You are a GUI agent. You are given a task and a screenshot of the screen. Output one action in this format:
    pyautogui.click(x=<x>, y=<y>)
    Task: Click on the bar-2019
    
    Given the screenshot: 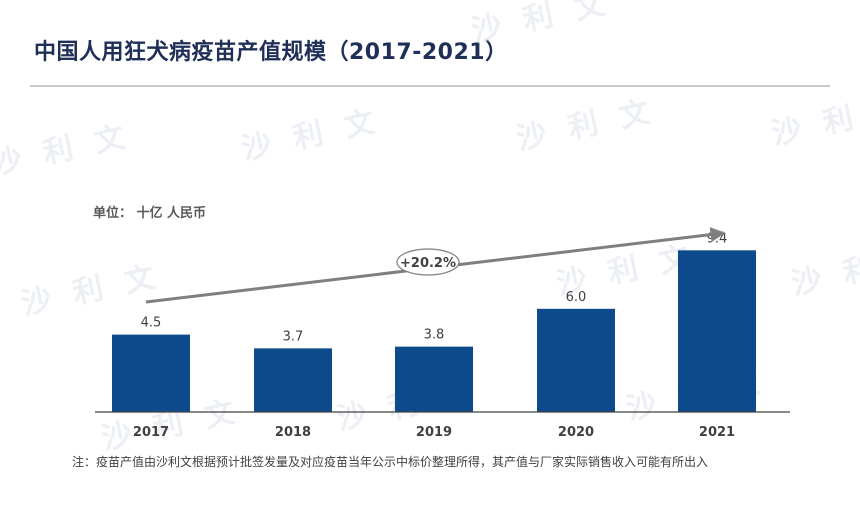 What is the action you would take?
    pyautogui.click(x=434, y=379)
    